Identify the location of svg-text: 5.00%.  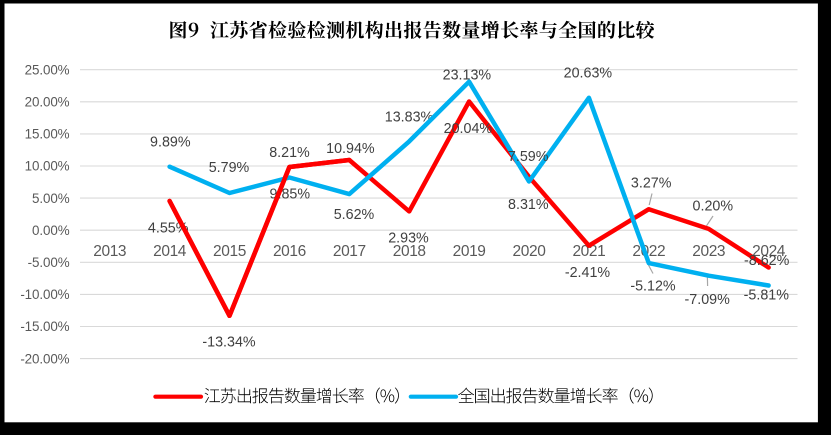
(51, 198).